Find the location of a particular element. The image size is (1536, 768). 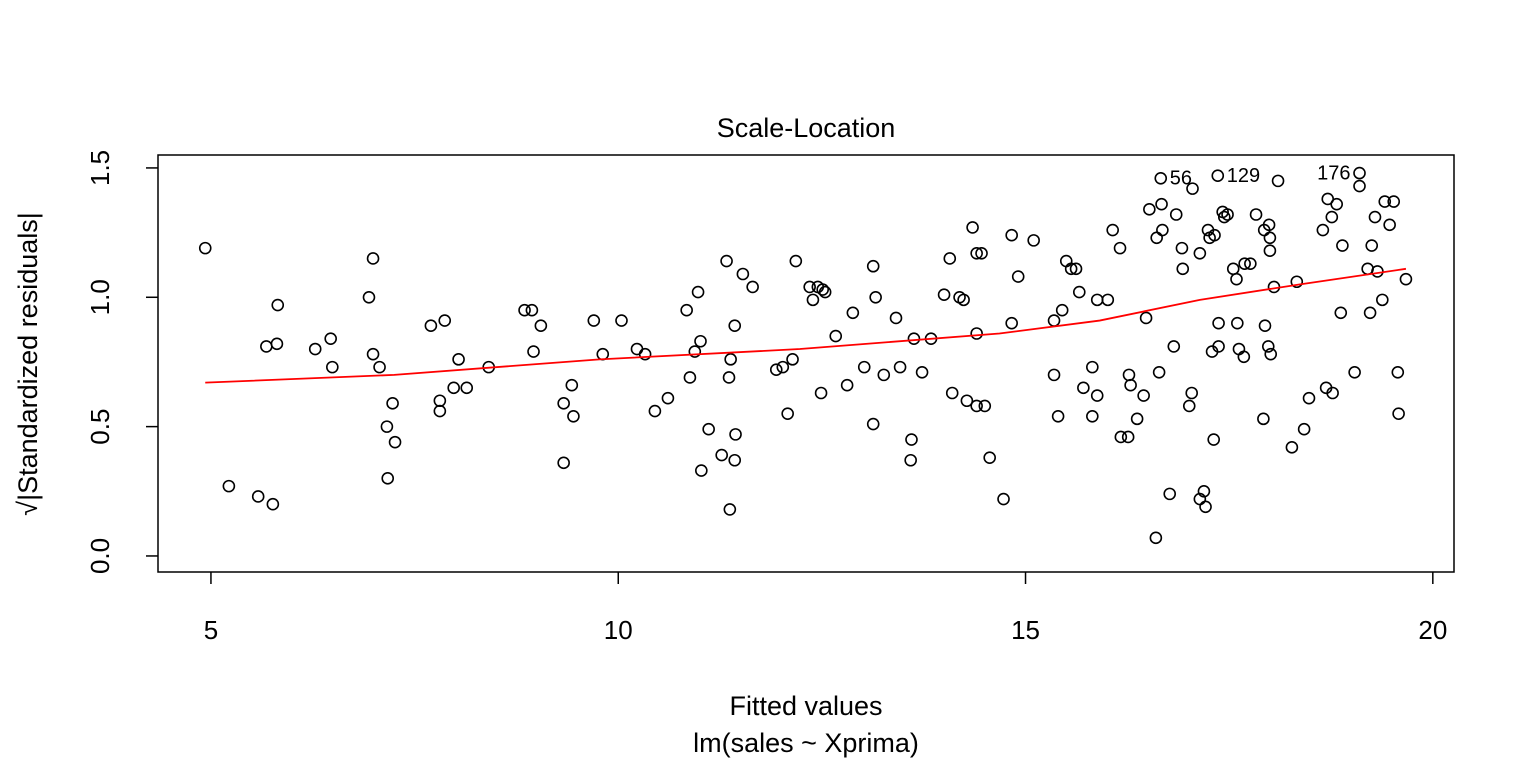

x-tick-label: 5 is located at coordinates (211, 630).